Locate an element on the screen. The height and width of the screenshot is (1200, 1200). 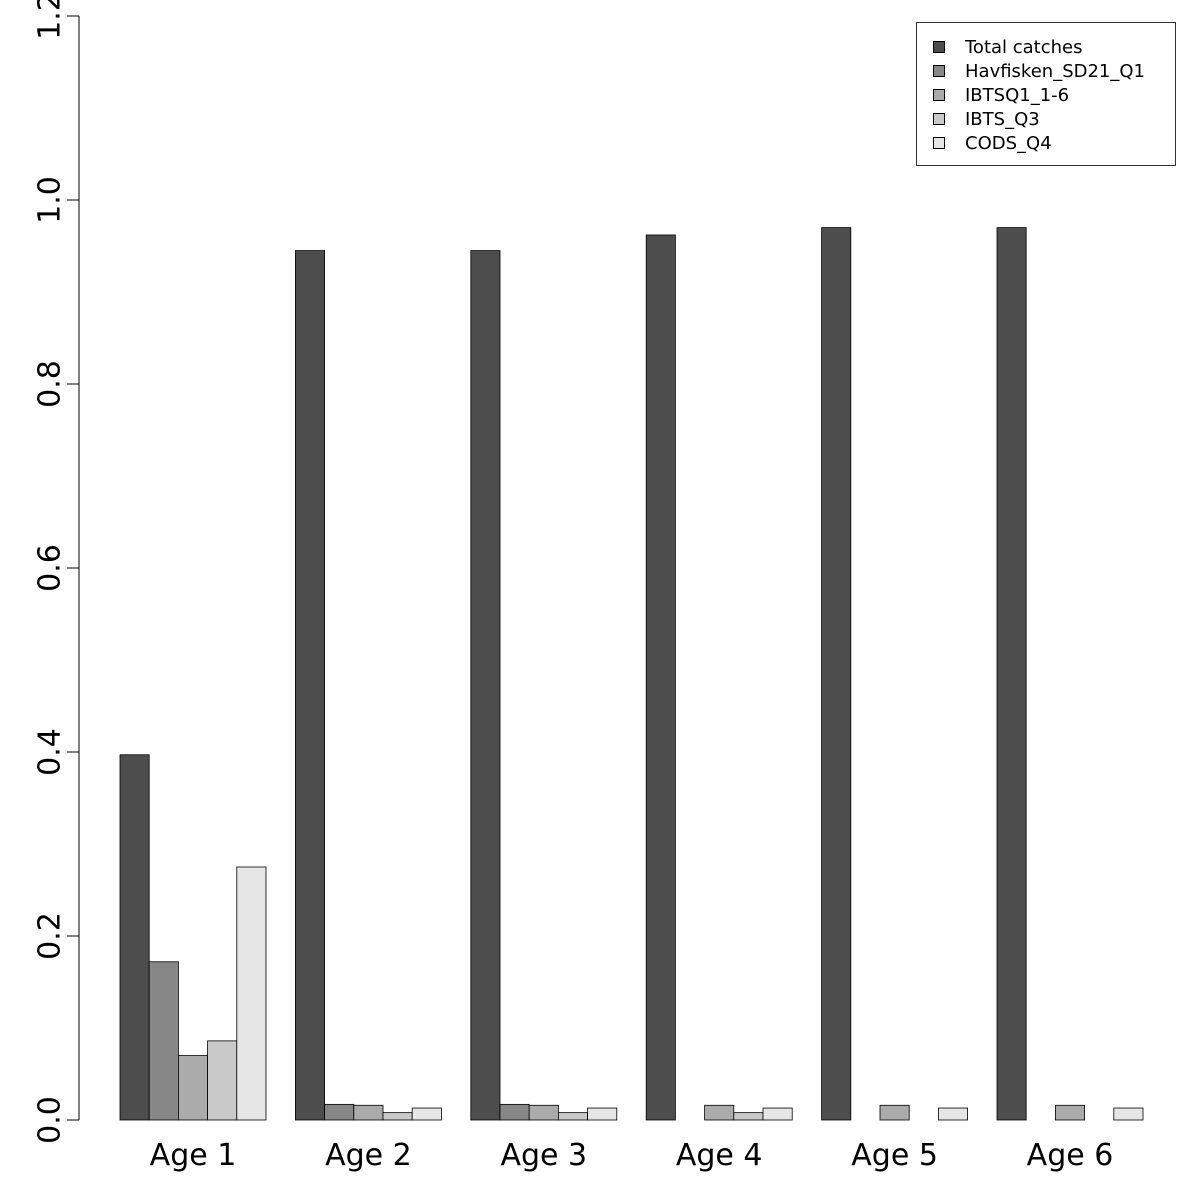
legend-label: CODS_Q4 is located at coordinates (1008, 143).